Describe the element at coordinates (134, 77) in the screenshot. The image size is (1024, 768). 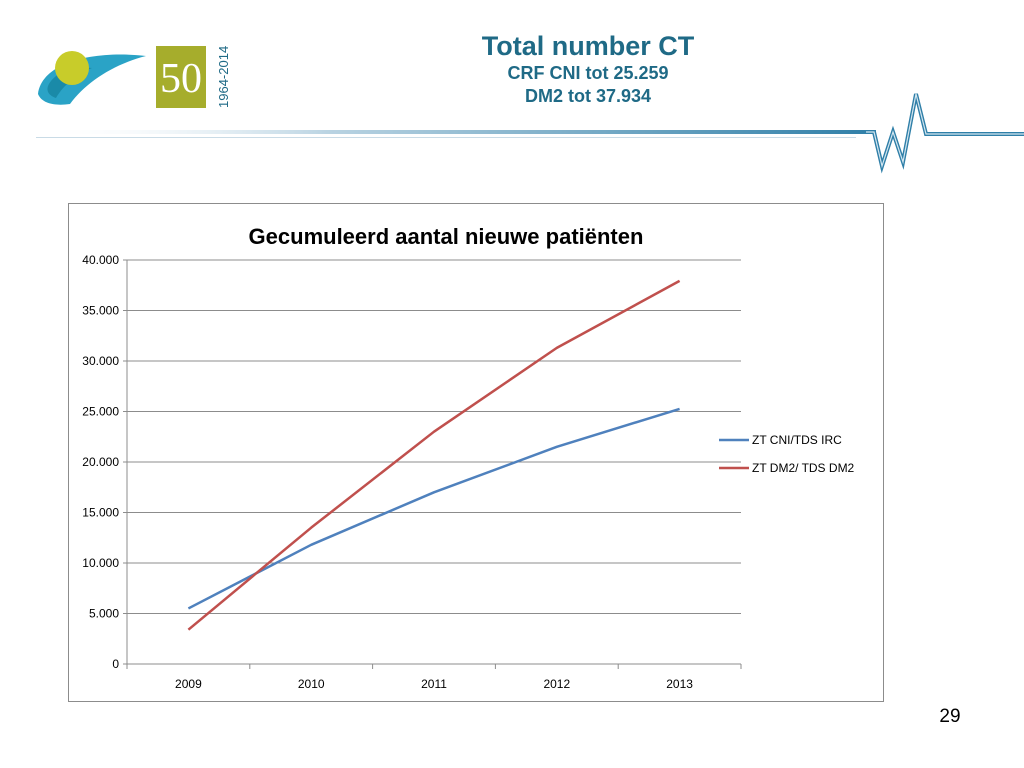
I see `logo: 50 1964-2014` at that location.